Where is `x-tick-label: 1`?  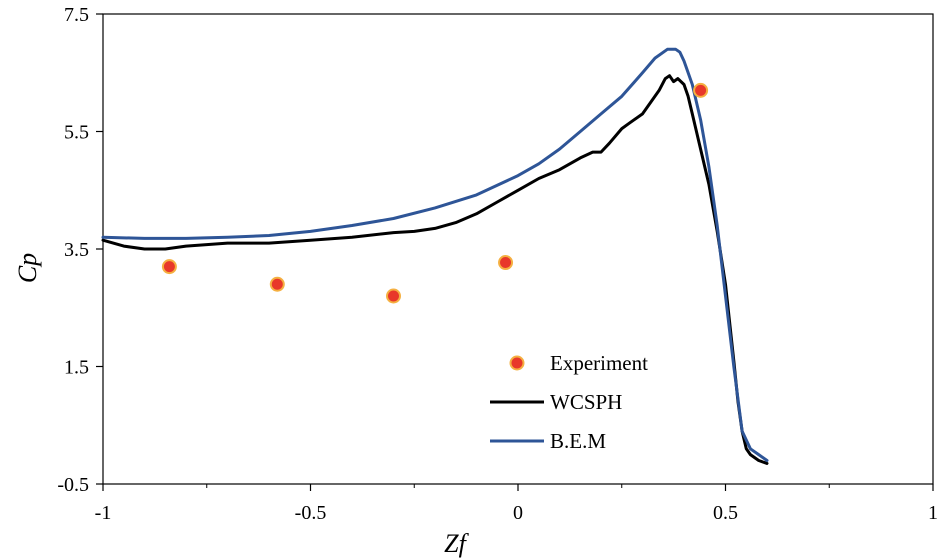 x-tick-label: 1 is located at coordinates (933, 513).